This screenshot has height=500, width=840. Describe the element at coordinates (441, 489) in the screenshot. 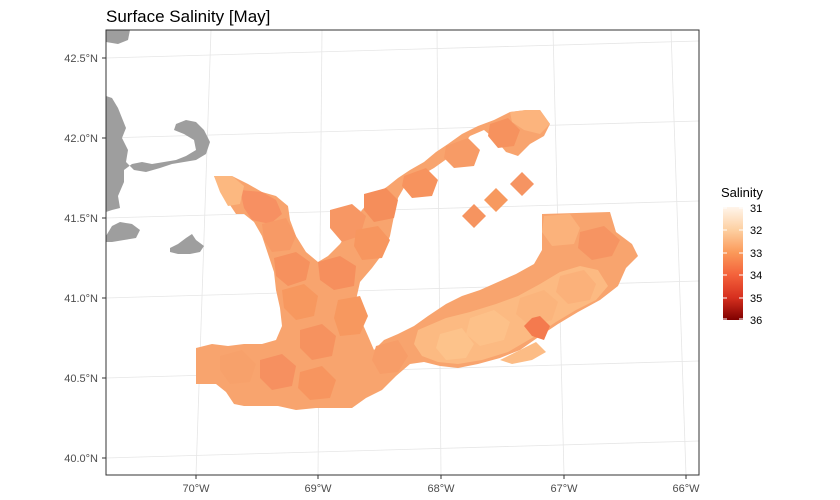

I see `x-tick-label-68w: 68°W` at that location.